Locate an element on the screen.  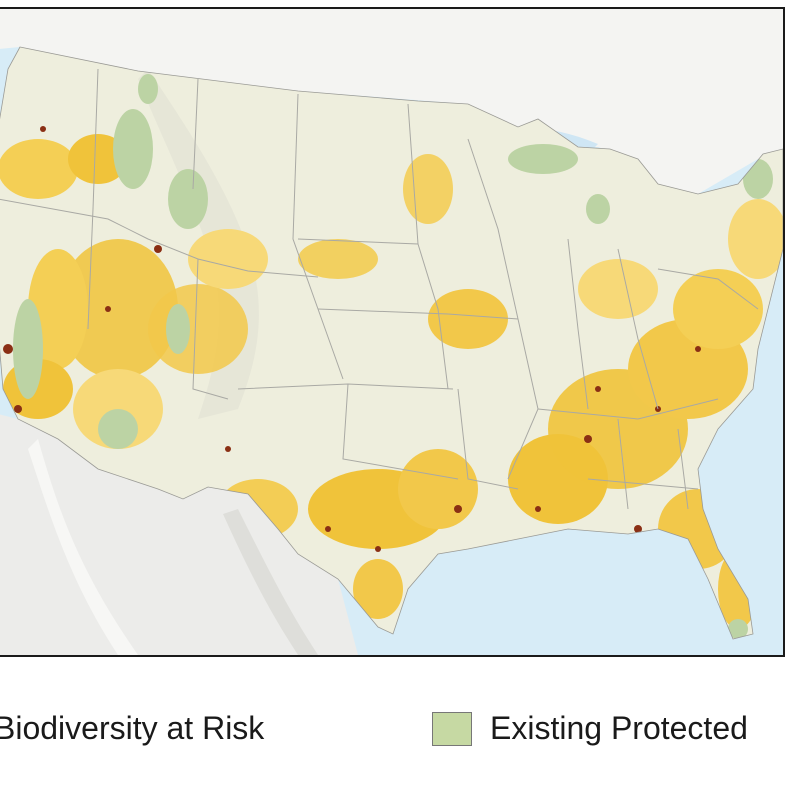
baja-peninsula is located at coordinates (83, 547).